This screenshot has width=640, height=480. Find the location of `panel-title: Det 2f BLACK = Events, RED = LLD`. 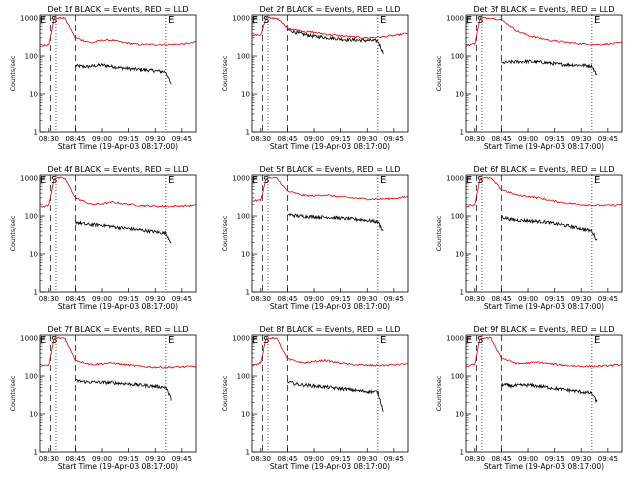

panel-title: Det 2f BLACK = Events, RED = LLD is located at coordinates (329, 9).